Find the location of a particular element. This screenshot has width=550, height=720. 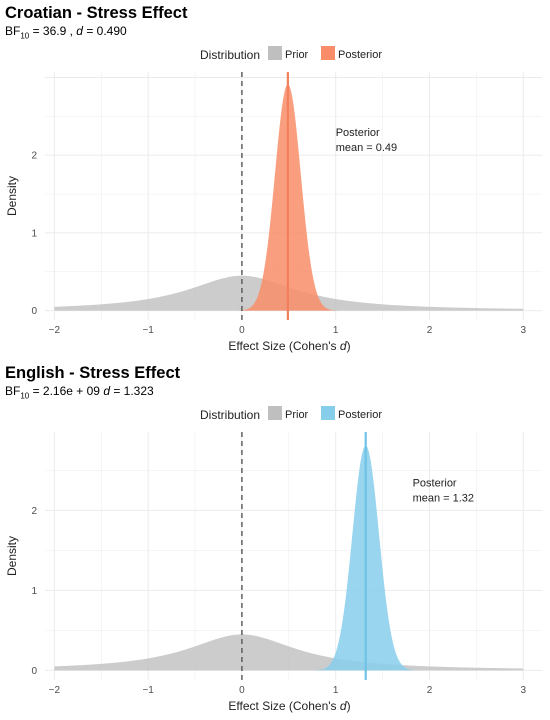

d-value: = 1.323 is located at coordinates (132, 391).